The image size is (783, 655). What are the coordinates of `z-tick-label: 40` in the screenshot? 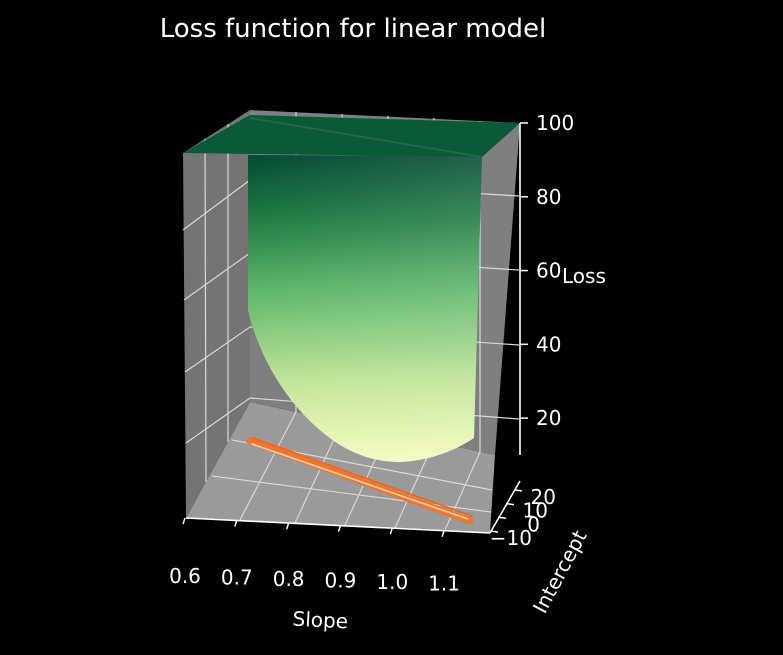 It's located at (548, 344).